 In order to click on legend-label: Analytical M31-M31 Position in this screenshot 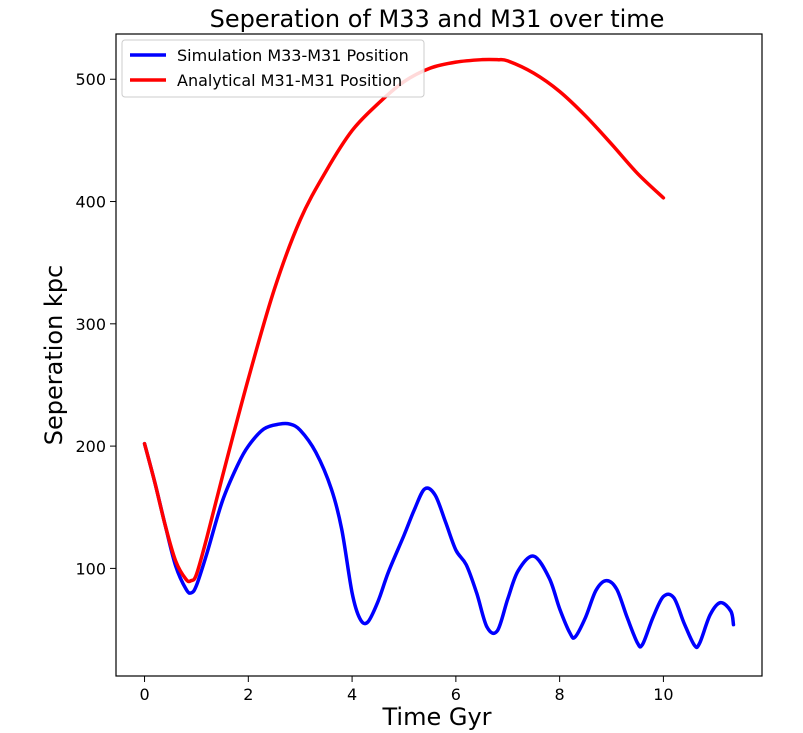, I will do `click(289, 80)`.